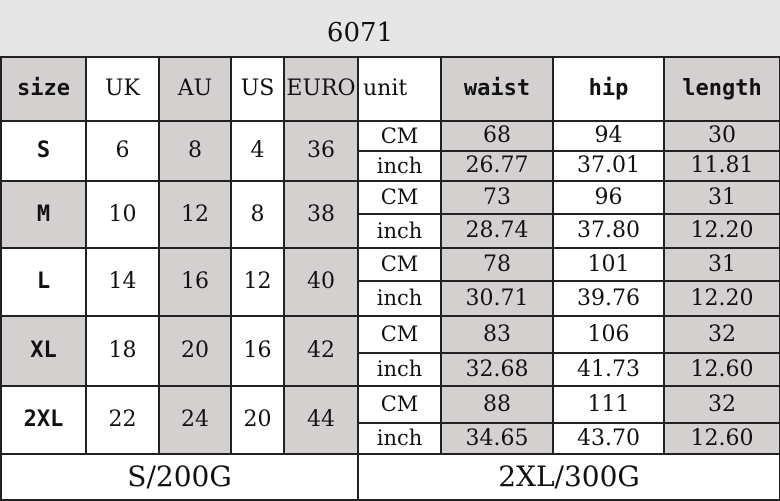 Image resolution: width=780 pixels, height=501 pixels. Describe the element at coordinates (43, 214) in the screenshot. I see `size-cell: M` at that location.